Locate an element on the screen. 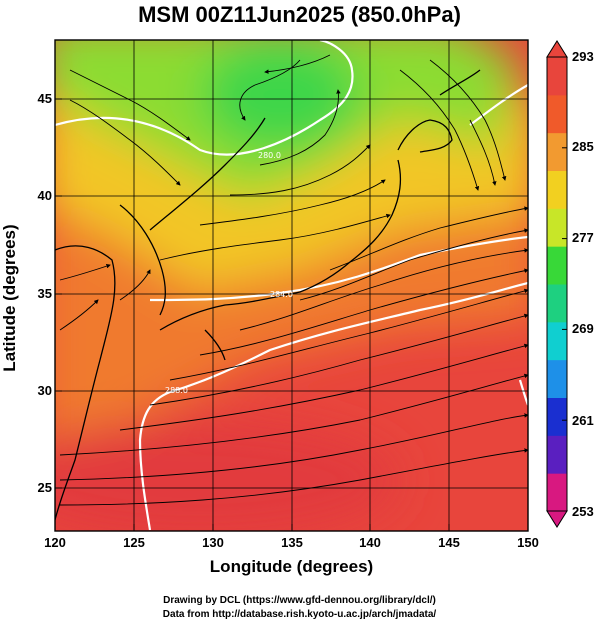 This screenshot has width=599, height=625. x-tick-label: 120 is located at coordinates (55, 542).